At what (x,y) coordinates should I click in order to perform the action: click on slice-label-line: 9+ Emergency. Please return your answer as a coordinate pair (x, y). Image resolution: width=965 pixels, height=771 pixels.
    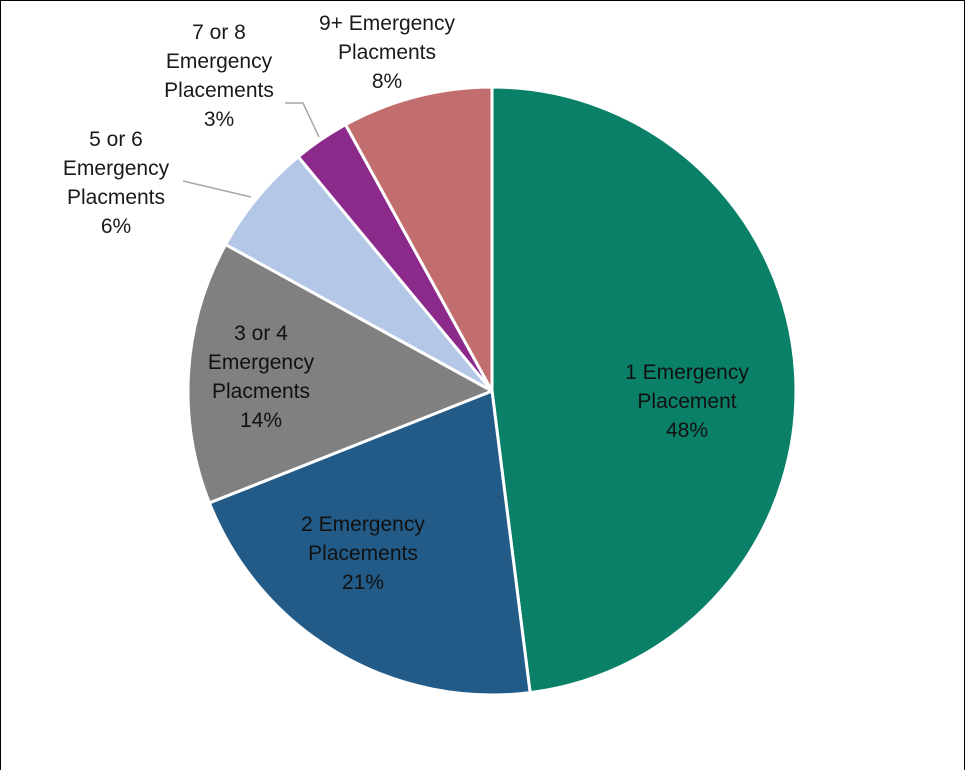
    Looking at the image, I should click on (387, 23).